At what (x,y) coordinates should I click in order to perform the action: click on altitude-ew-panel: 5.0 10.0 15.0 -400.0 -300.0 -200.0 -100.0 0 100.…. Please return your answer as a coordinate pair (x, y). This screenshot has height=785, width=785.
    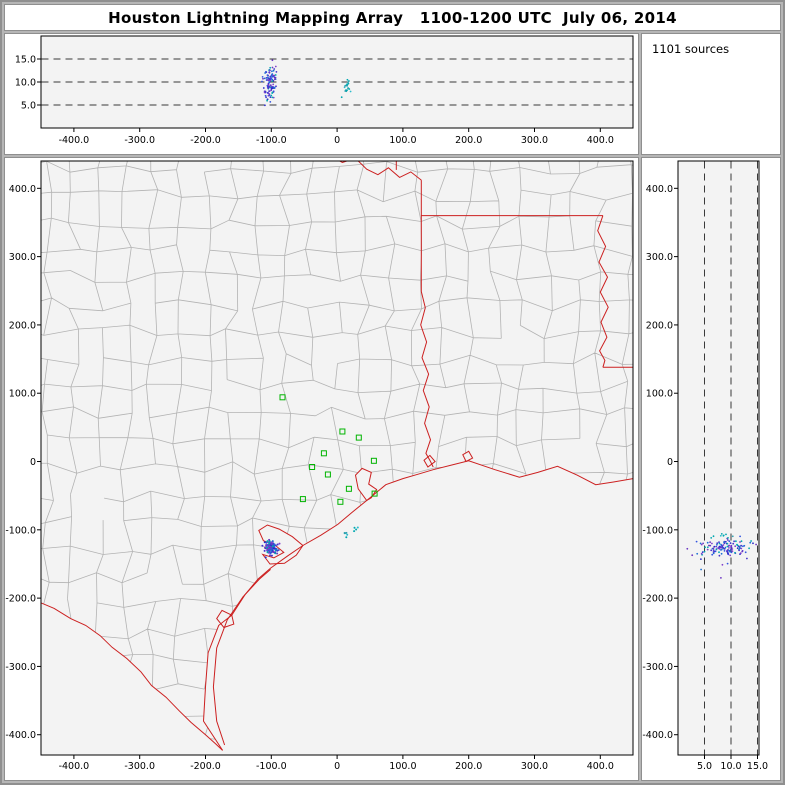
    Looking at the image, I should click on (321, 94).